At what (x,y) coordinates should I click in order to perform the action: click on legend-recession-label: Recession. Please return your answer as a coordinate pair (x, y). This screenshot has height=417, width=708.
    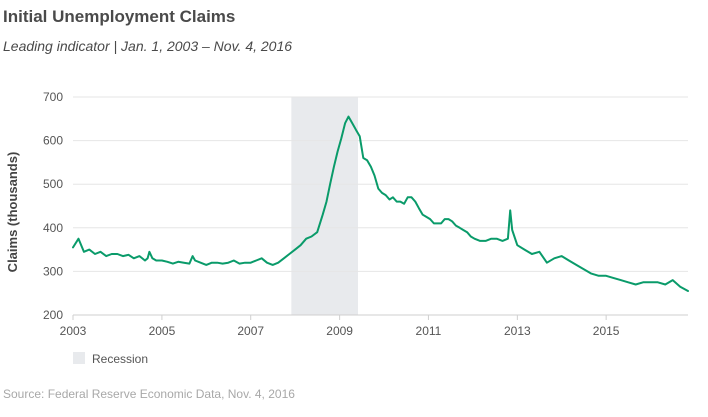
    Looking at the image, I should click on (120, 359).